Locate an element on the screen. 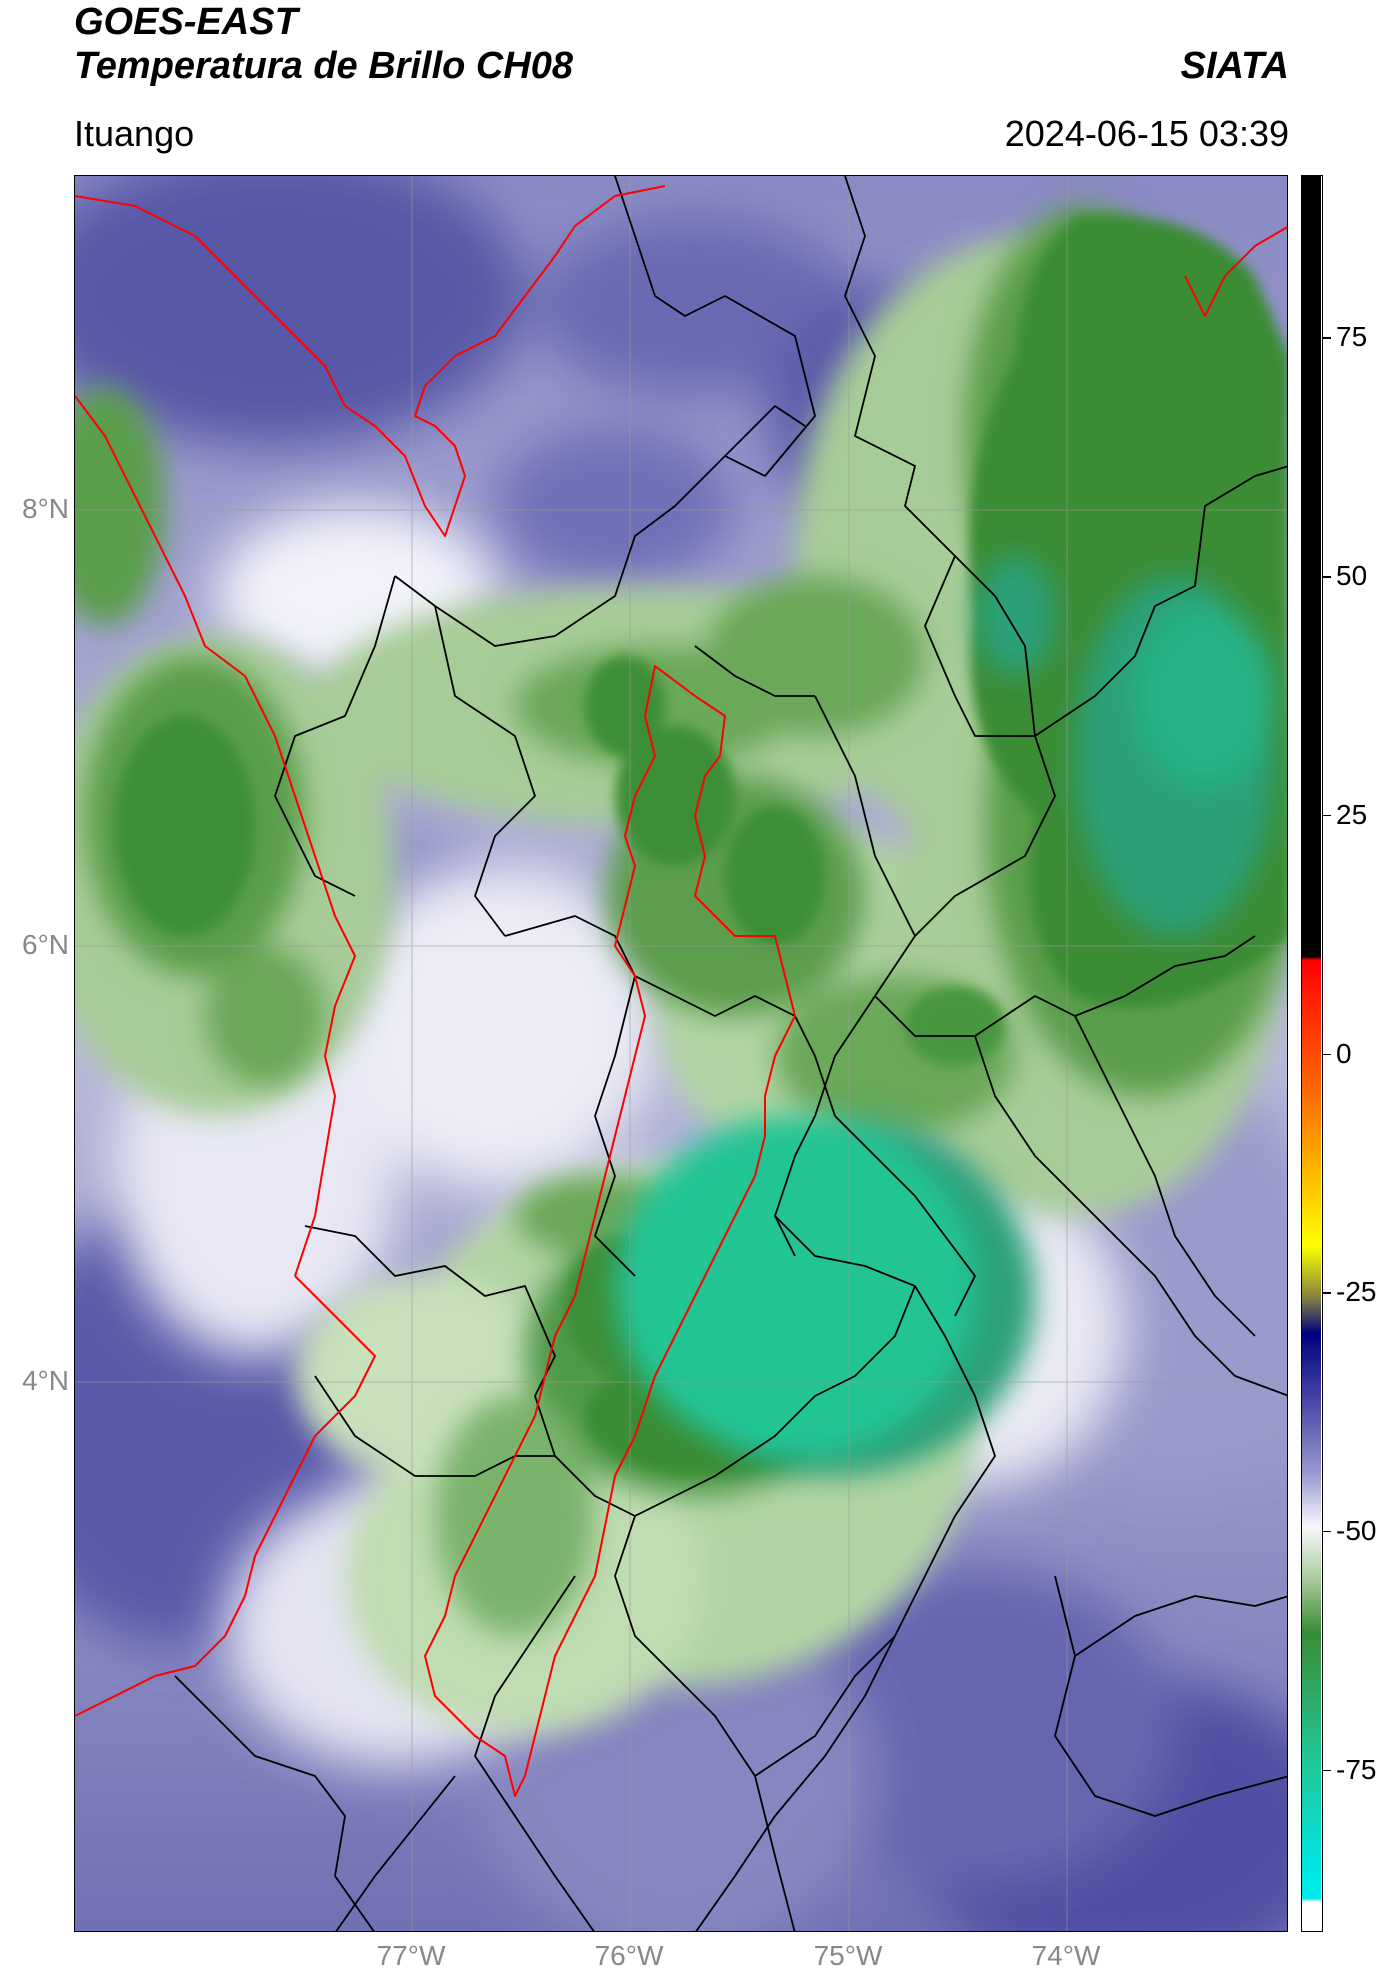 Image resolution: width=1384 pixels, height=1981 pixels. colorbar-tick-label: 25 is located at coordinates (1352, 814).